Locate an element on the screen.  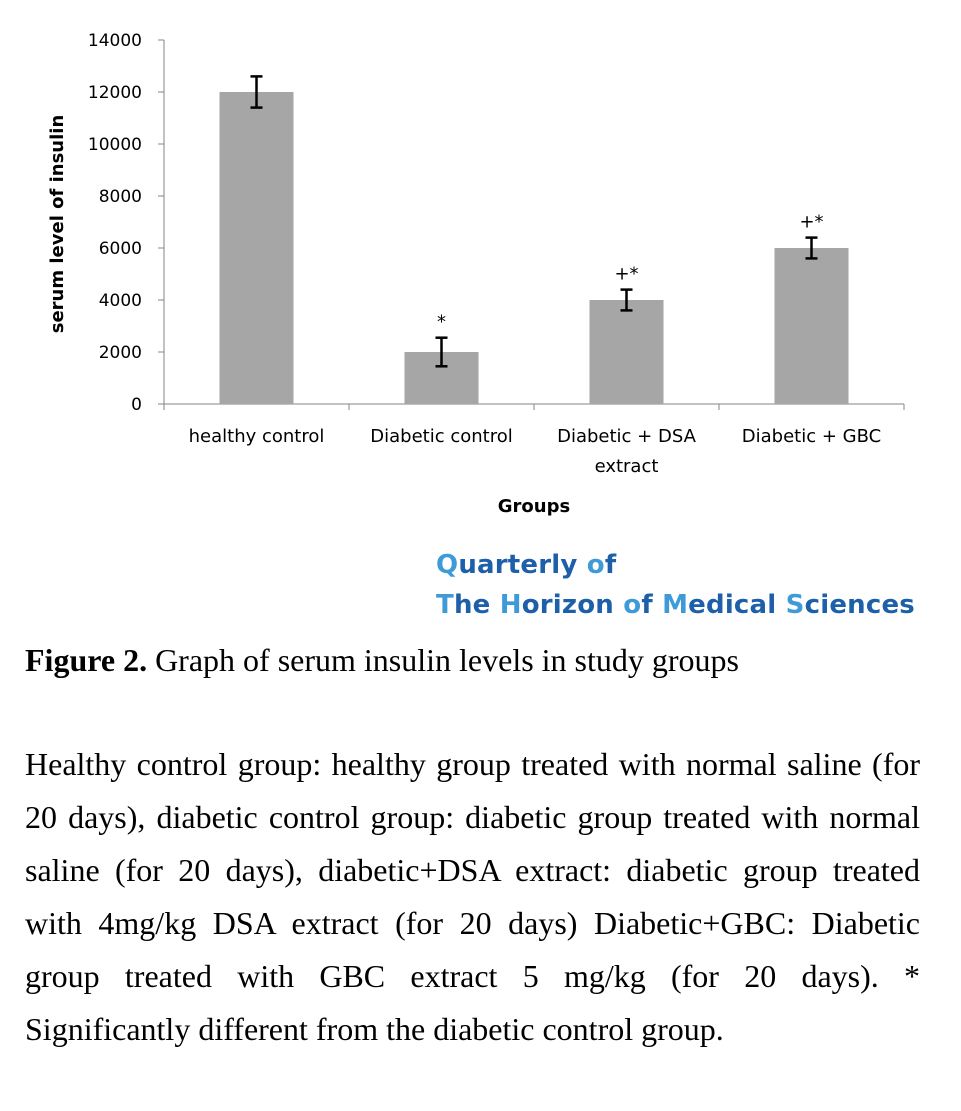
y-tick-label: 10000 is located at coordinates (115, 145).